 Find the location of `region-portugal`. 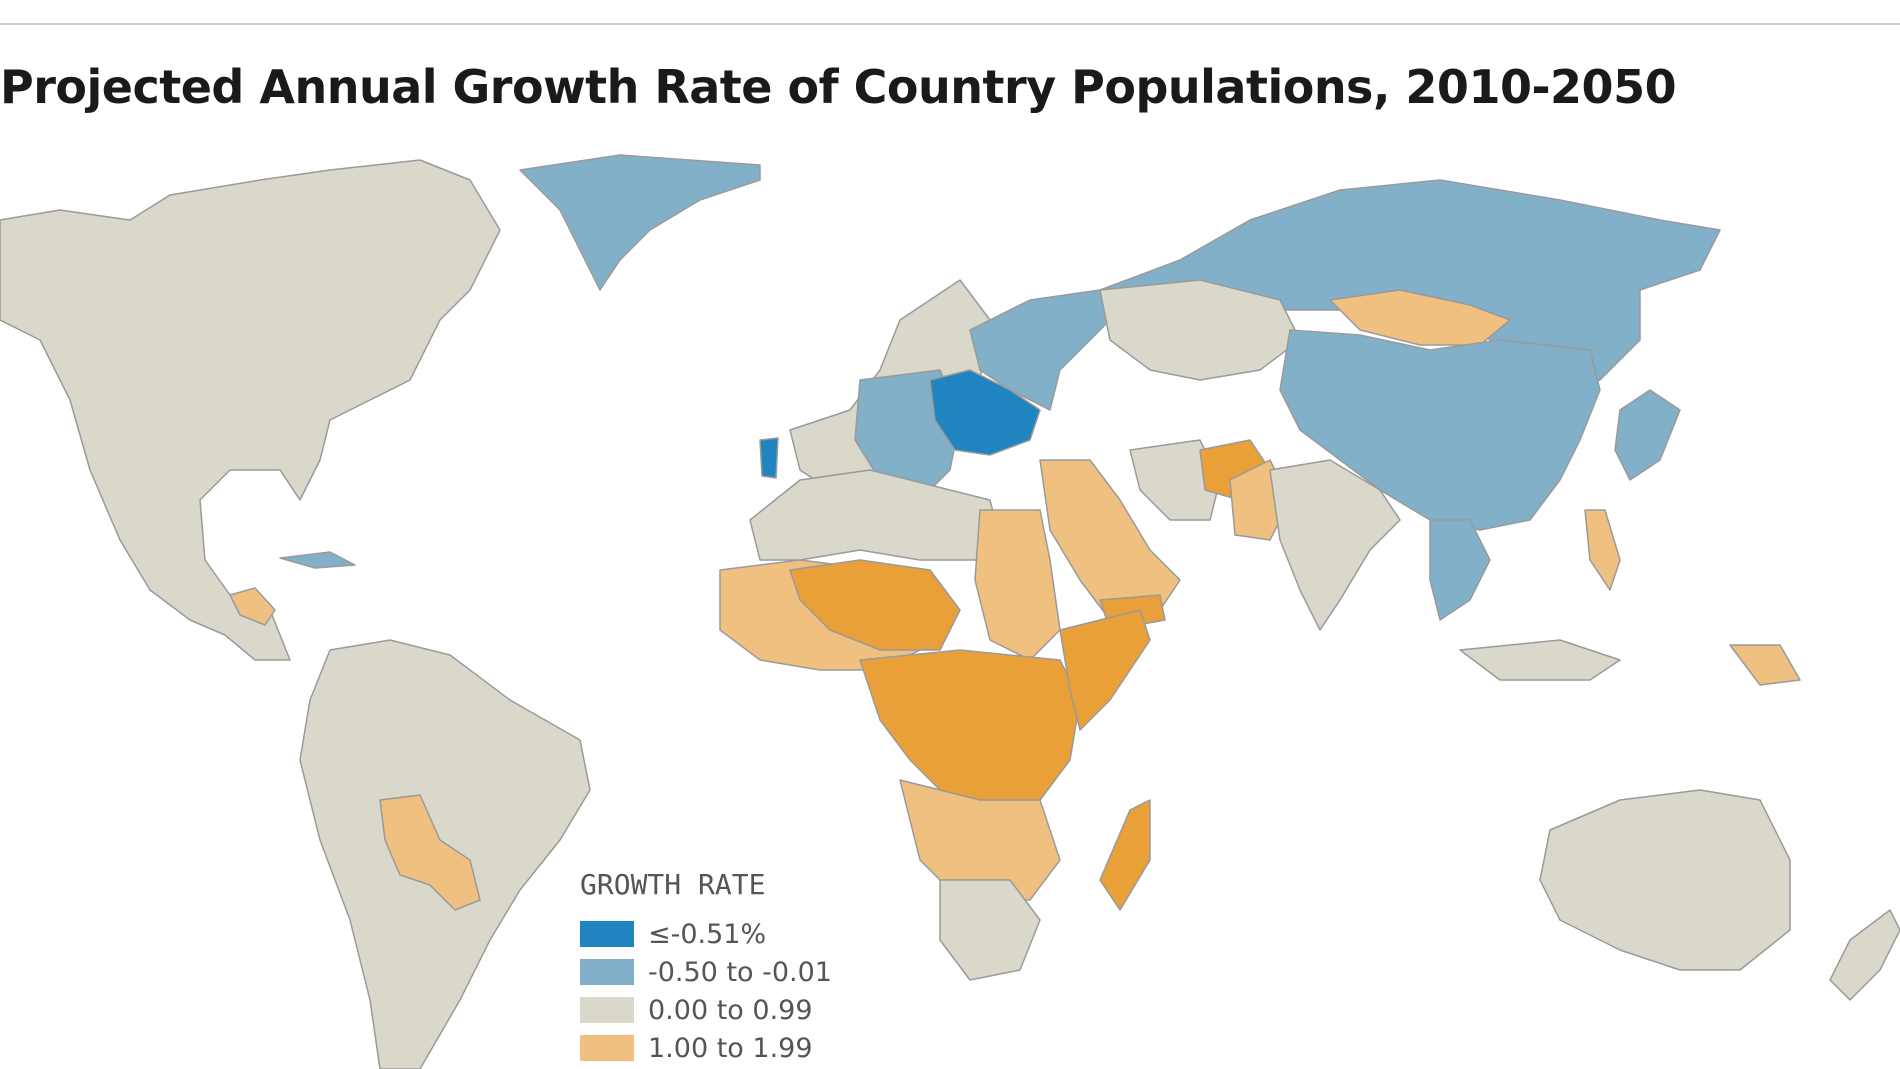

region-portugal is located at coordinates (769, 458).